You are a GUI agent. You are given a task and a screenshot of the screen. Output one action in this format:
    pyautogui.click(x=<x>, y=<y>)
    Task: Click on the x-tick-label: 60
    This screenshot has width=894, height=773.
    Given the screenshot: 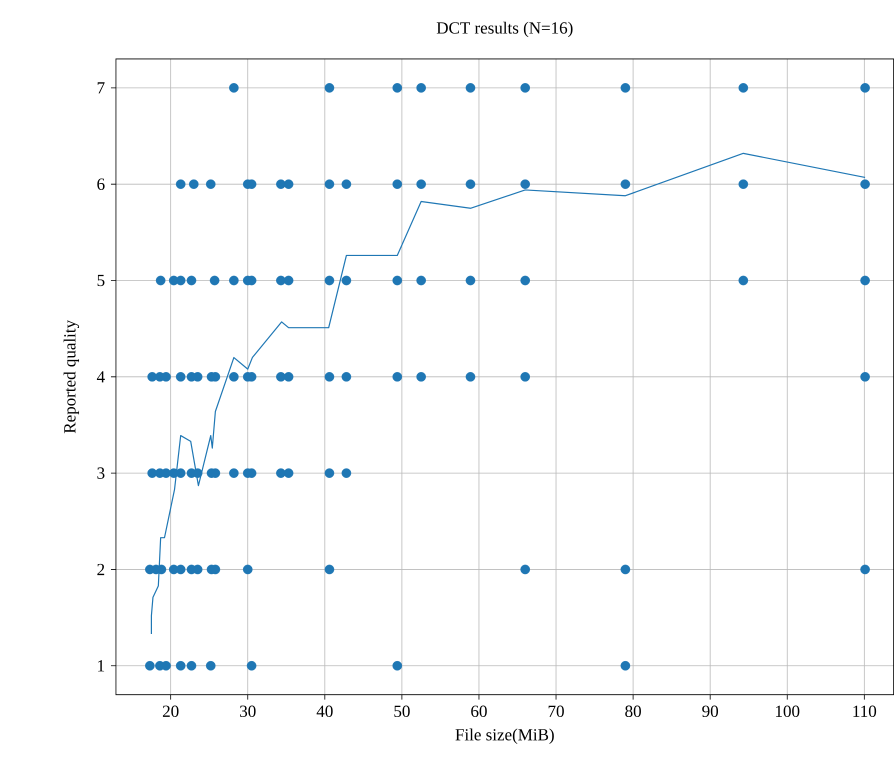 What is the action you would take?
    pyautogui.click(x=479, y=712)
    